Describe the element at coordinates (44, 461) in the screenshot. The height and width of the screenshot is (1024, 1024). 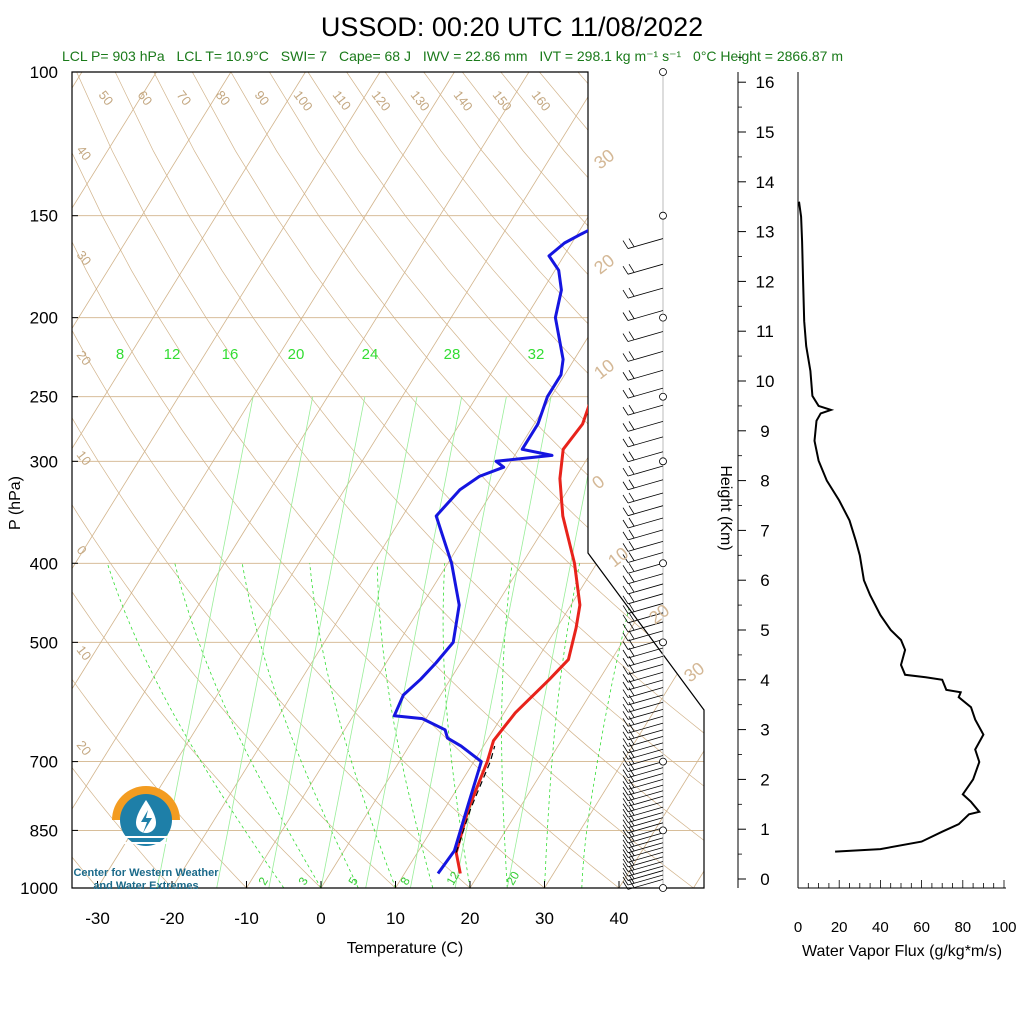
I see `y-tick-label: 300` at that location.